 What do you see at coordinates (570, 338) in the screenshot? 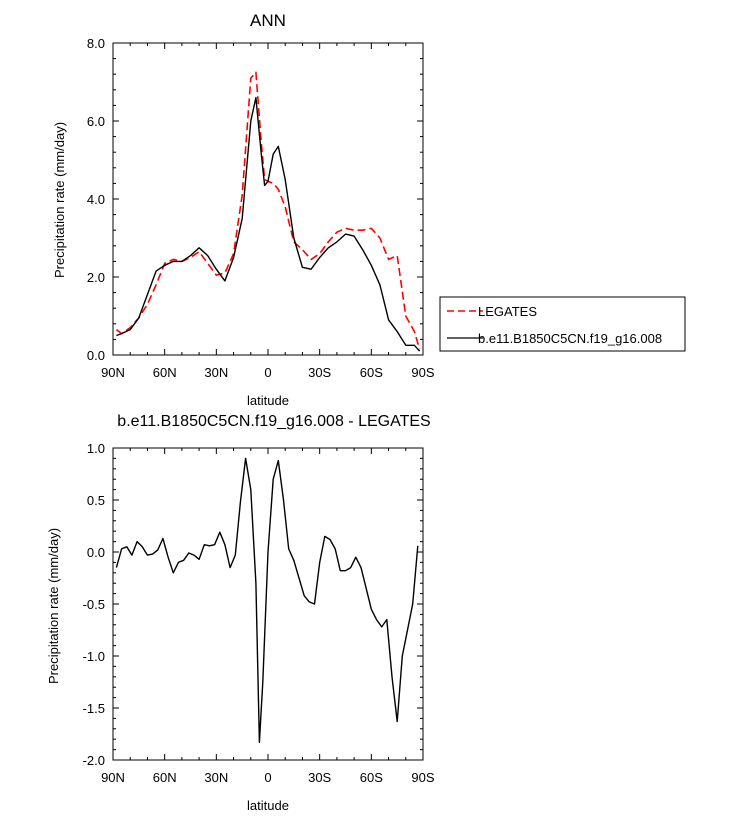
I see `legend-label-model: b.e11.B1850C5CN.f19_g16.008` at bounding box center [570, 338].